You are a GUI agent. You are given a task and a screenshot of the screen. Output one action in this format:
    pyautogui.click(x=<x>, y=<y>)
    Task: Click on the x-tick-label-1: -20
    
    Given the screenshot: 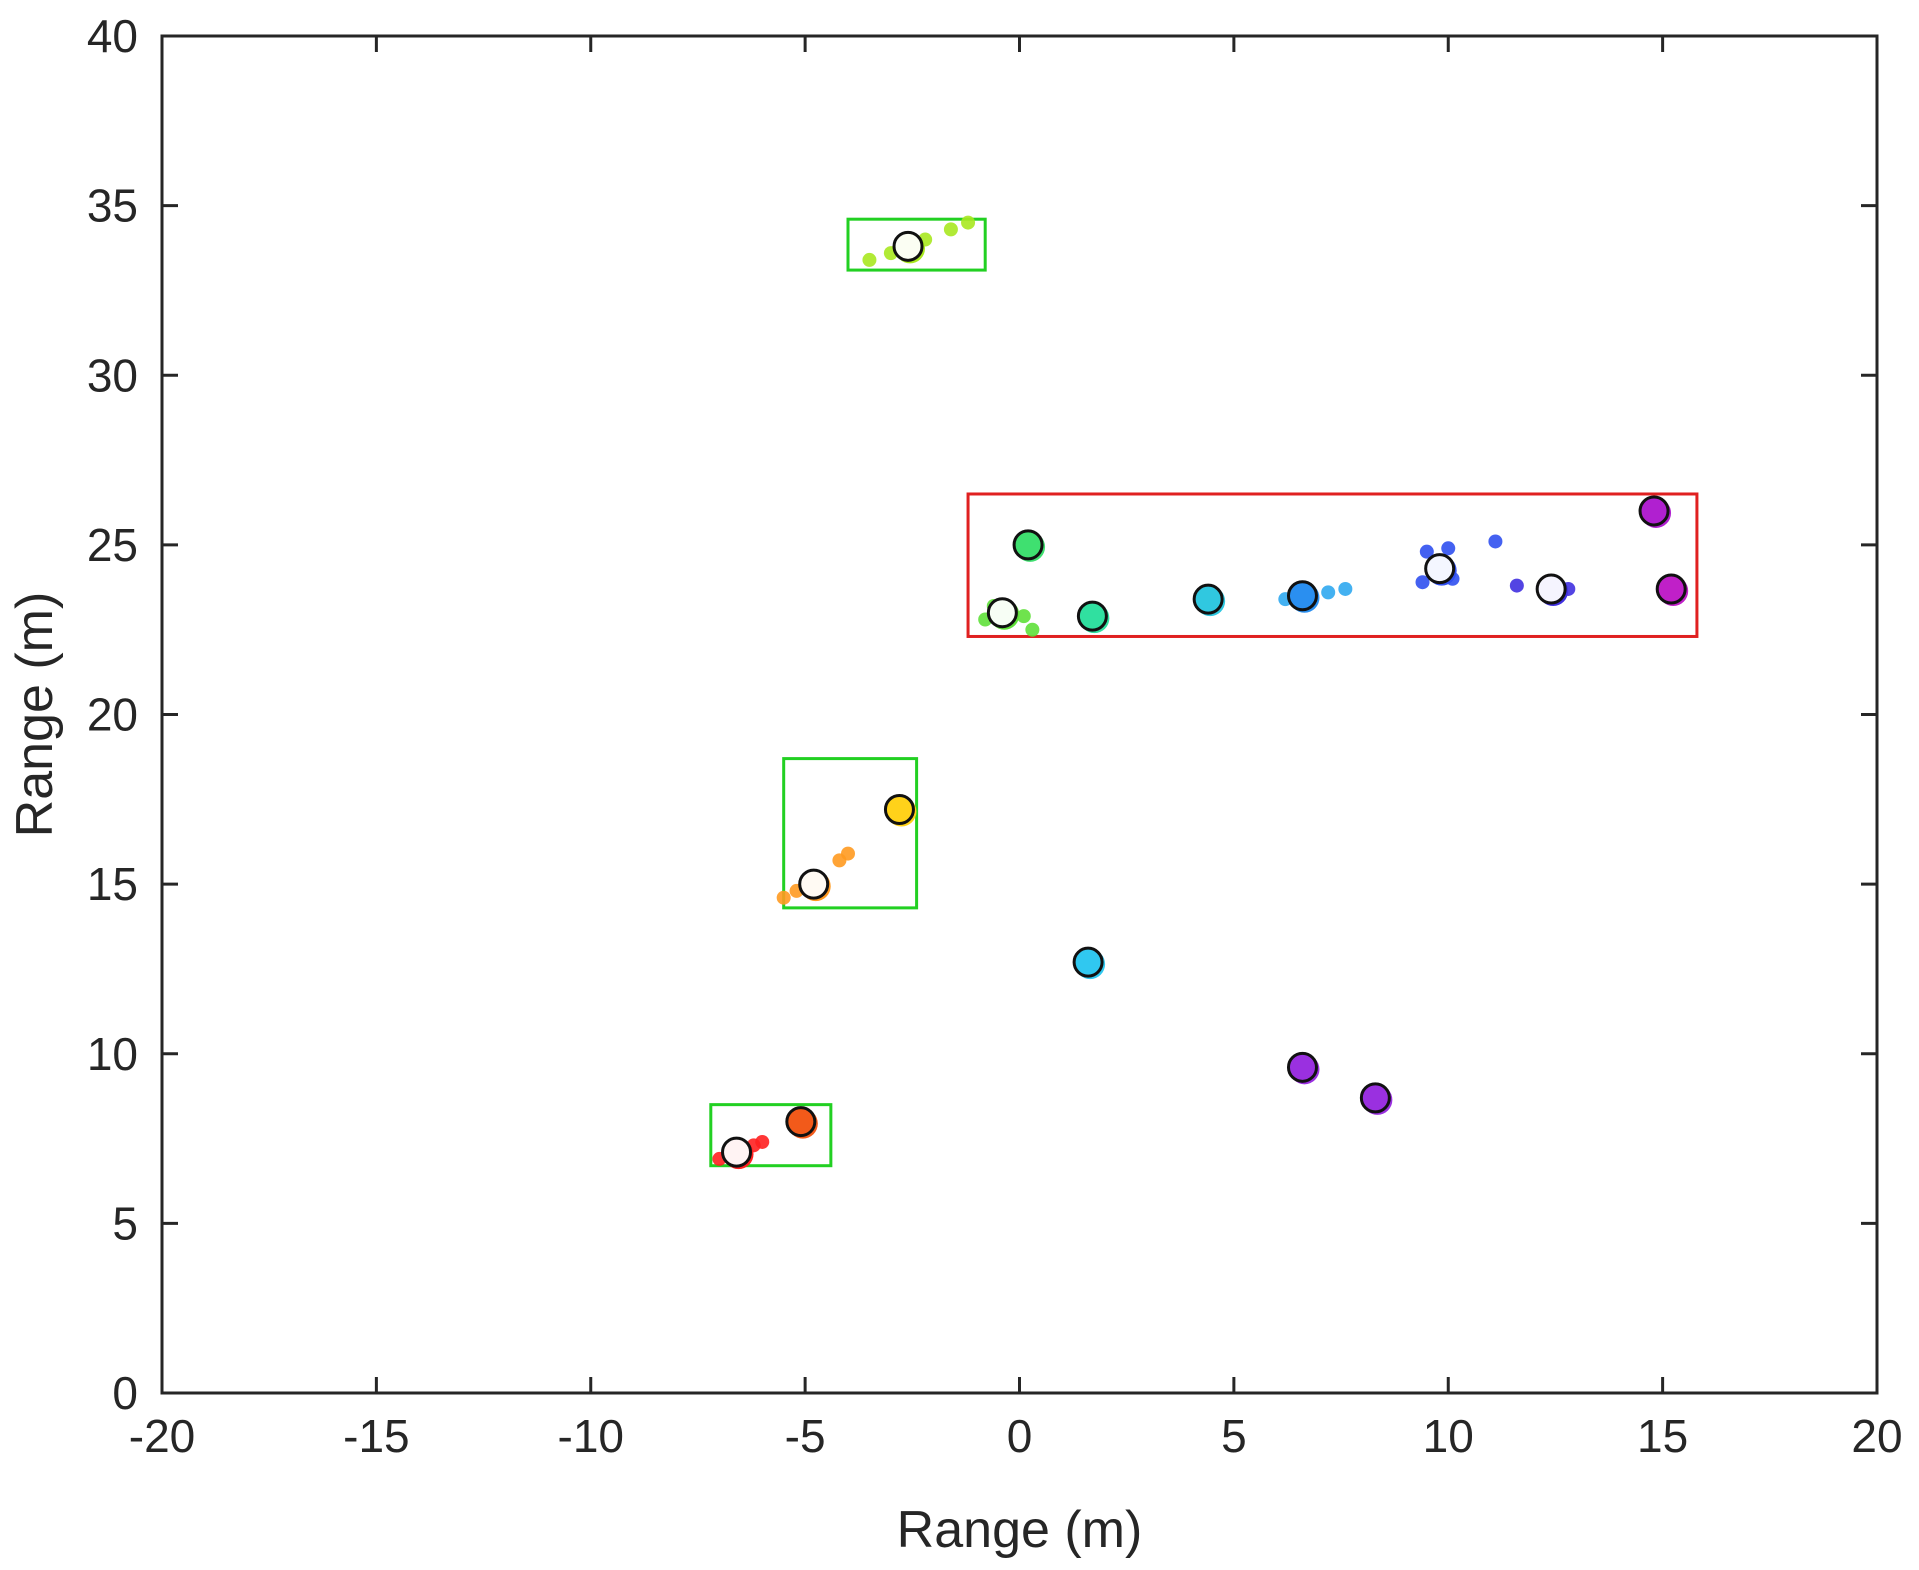 What is the action you would take?
    pyautogui.click(x=162, y=1436)
    